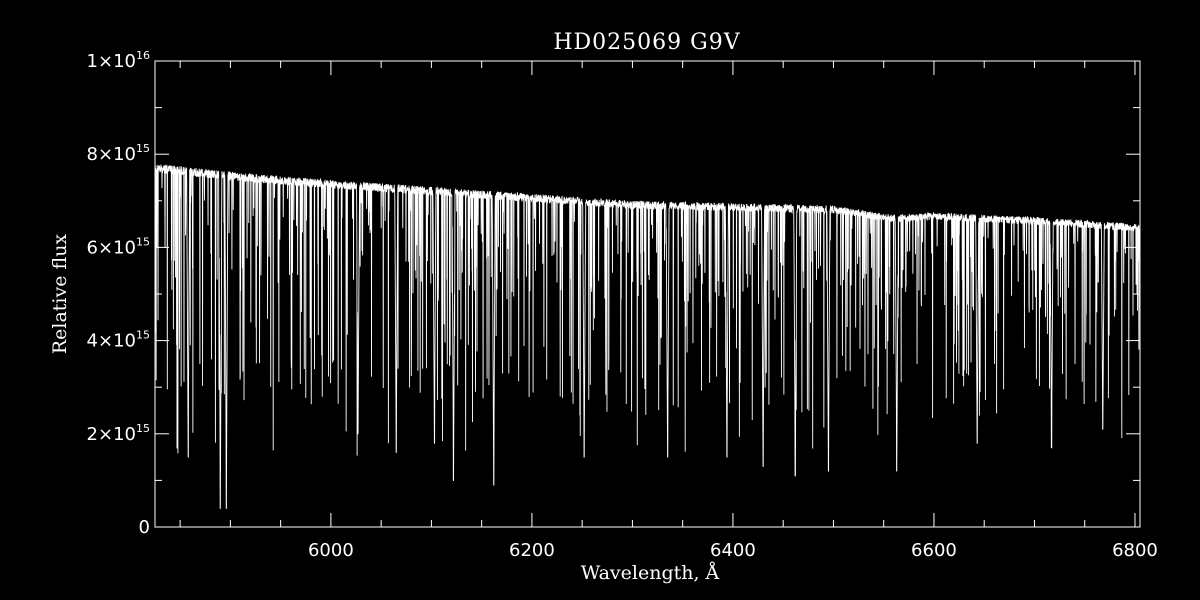 This screenshot has width=1200, height=600. I want to click on y-tick-mantissa: 2×10, so click(111, 434).